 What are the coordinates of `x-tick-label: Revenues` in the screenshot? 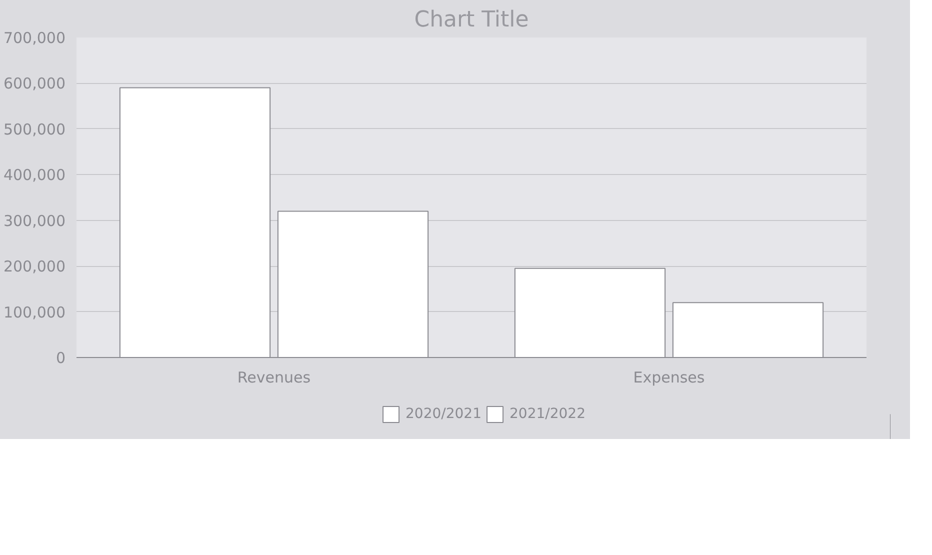 It's located at (274, 377).